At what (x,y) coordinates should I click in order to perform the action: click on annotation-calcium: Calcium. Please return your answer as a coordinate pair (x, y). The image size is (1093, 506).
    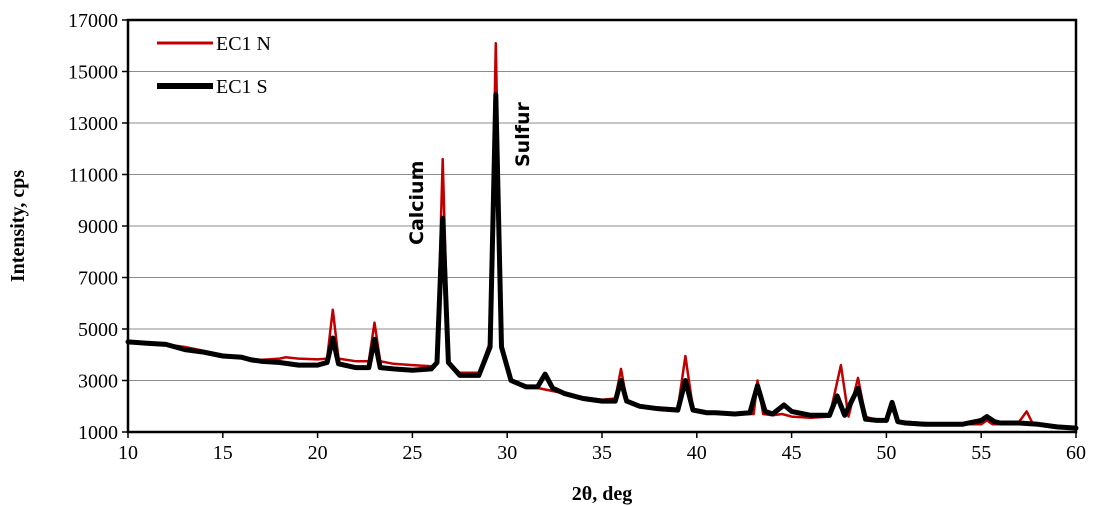
    Looking at the image, I should click on (417, 203).